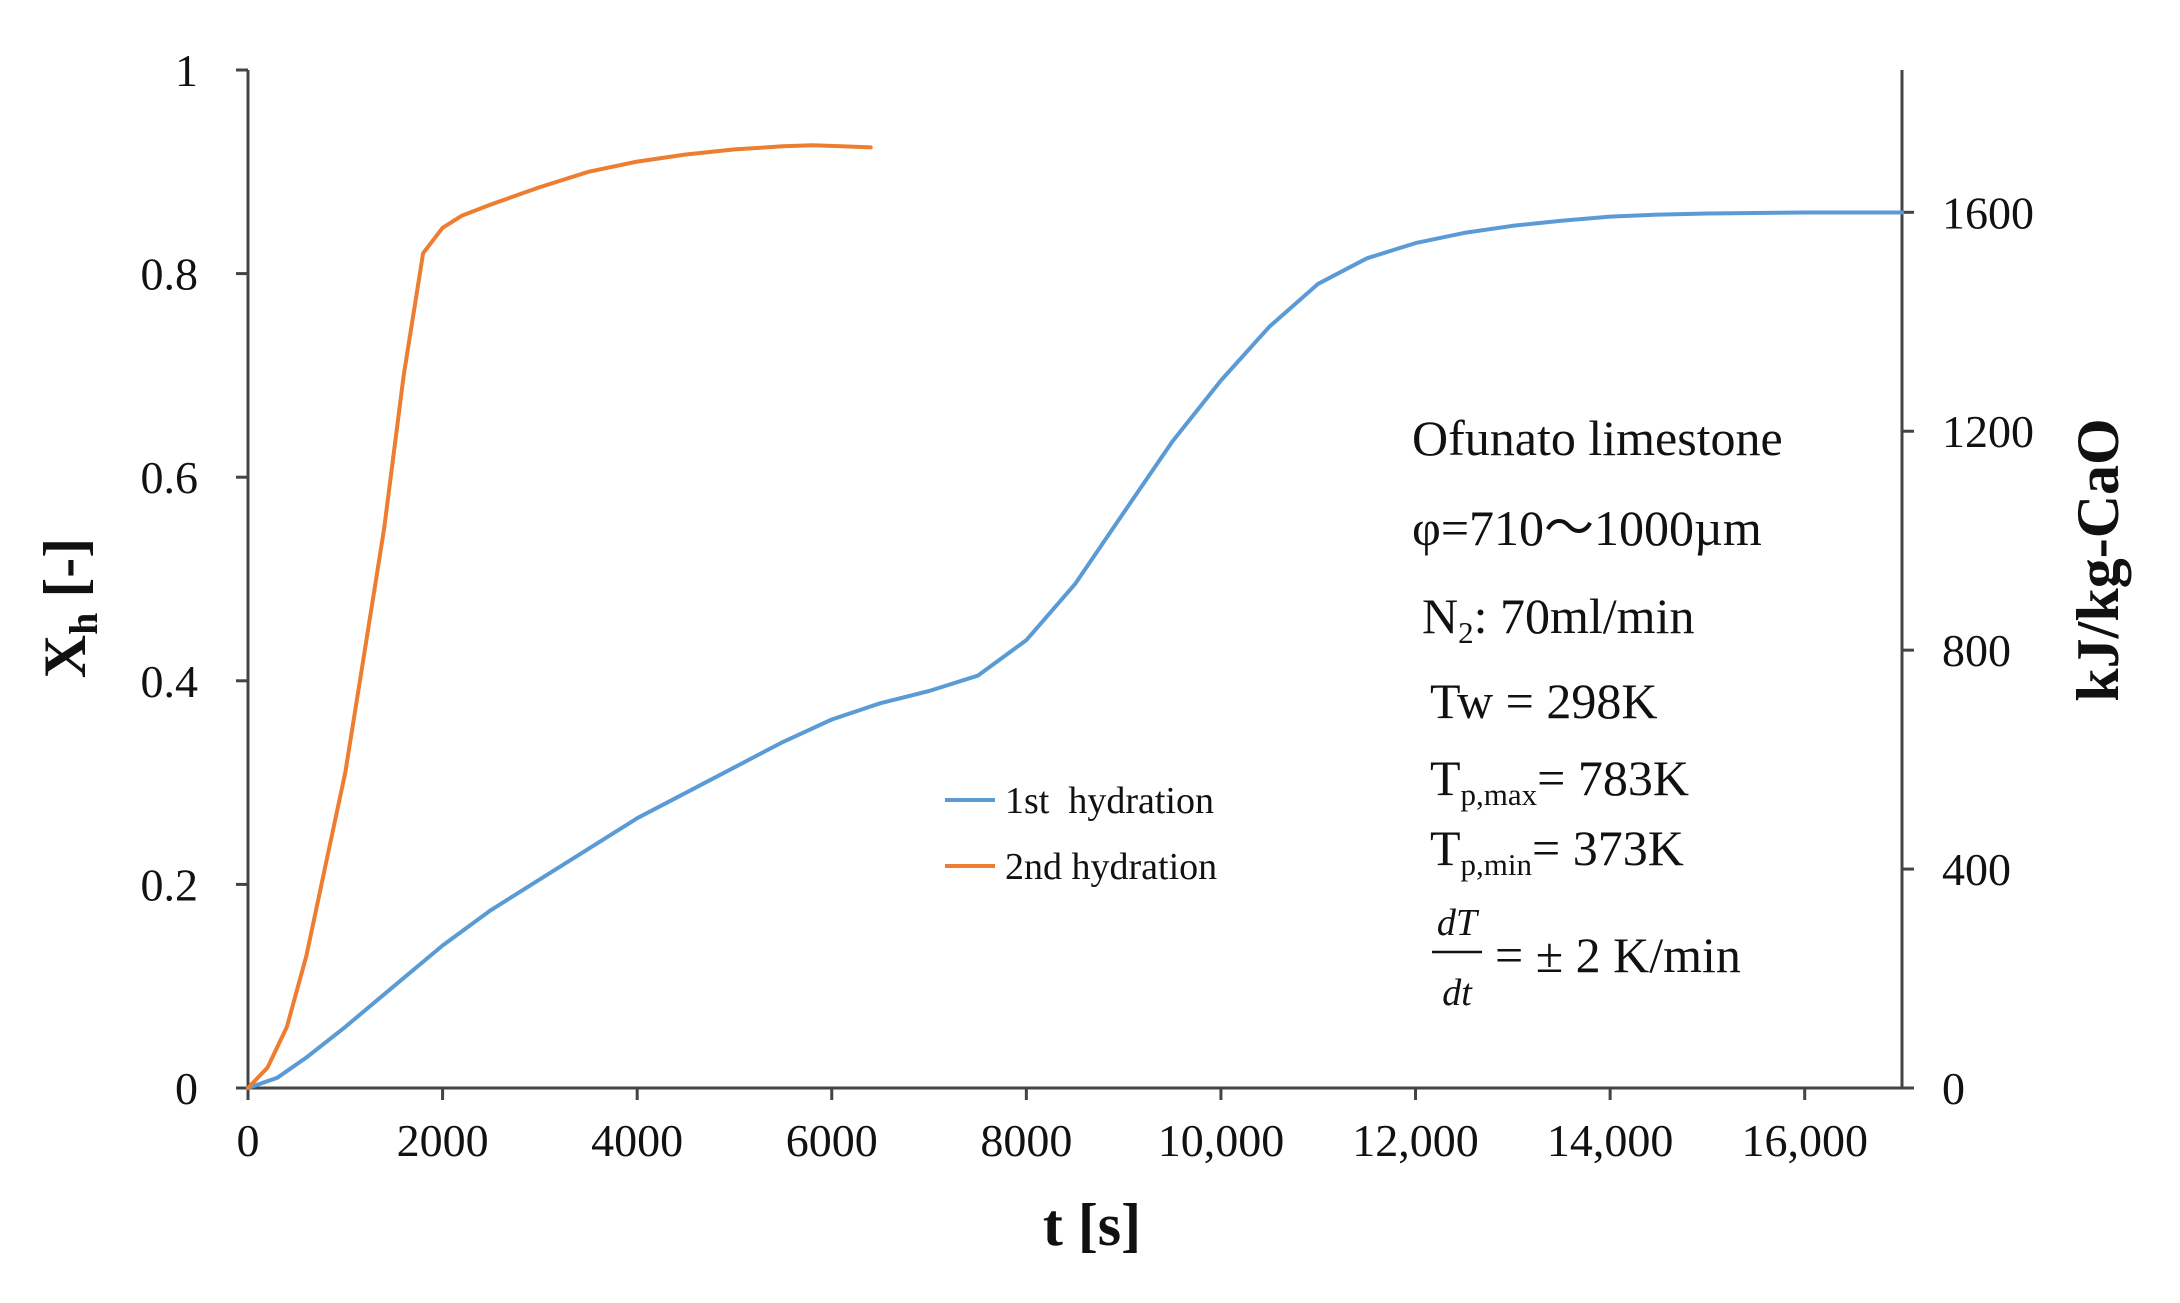 The height and width of the screenshot is (1303, 2180). What do you see at coordinates (1440, 616) in the screenshot?
I see `annotation-n2-base: N` at bounding box center [1440, 616].